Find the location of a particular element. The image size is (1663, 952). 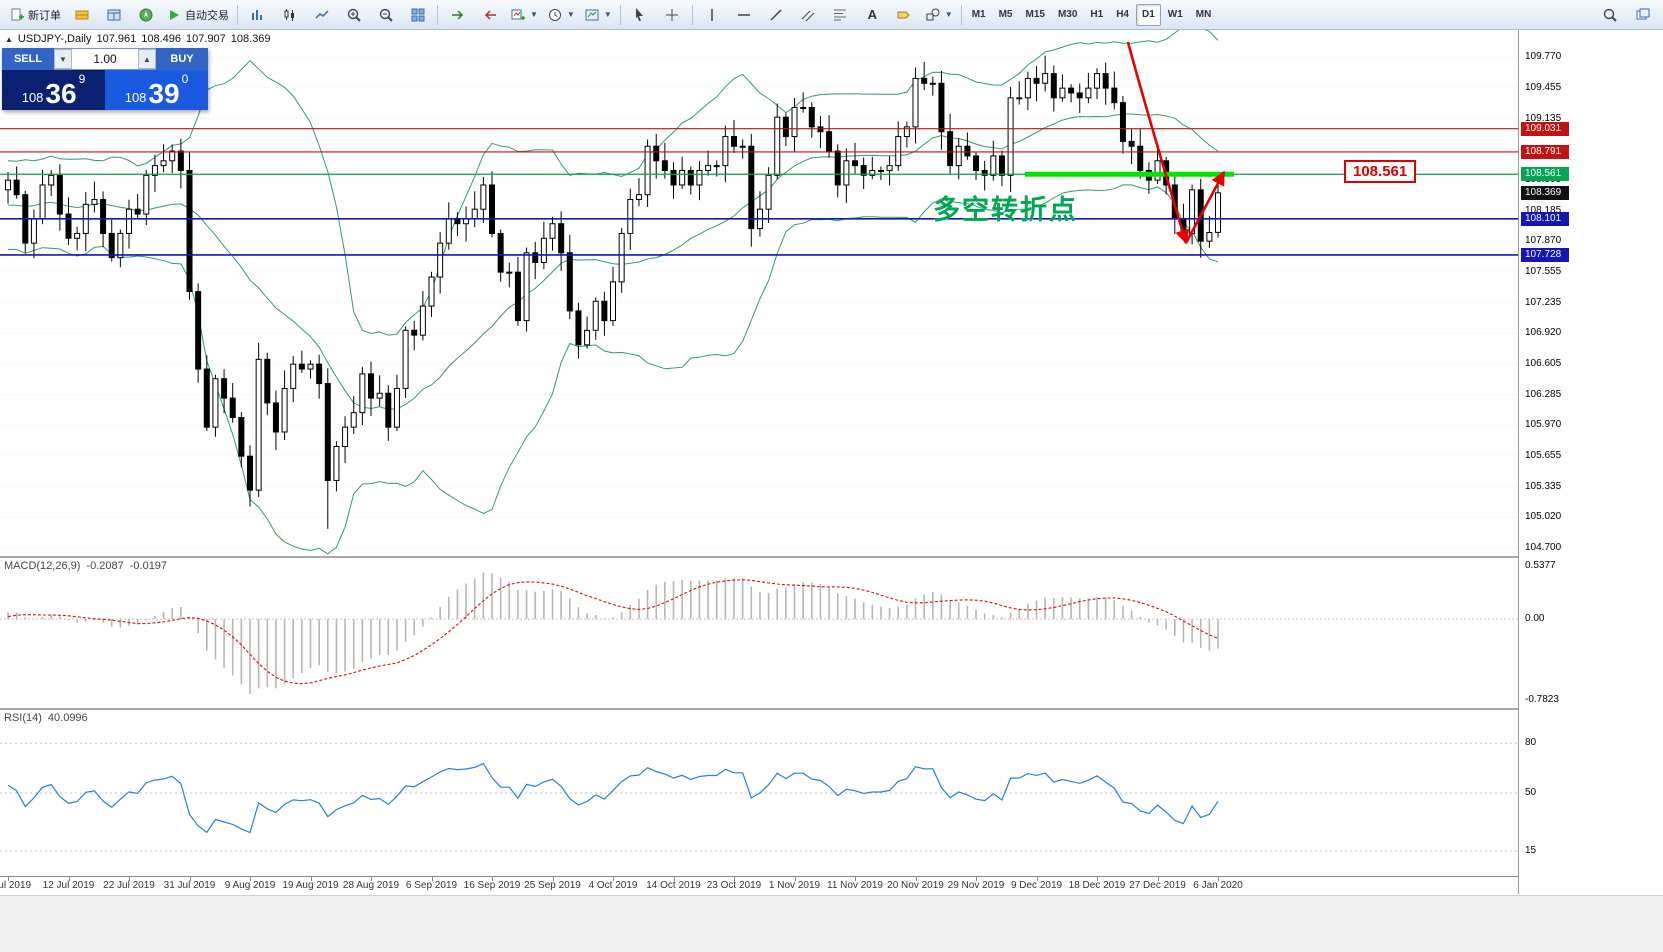

data-window-button is located at coordinates (113, 14).